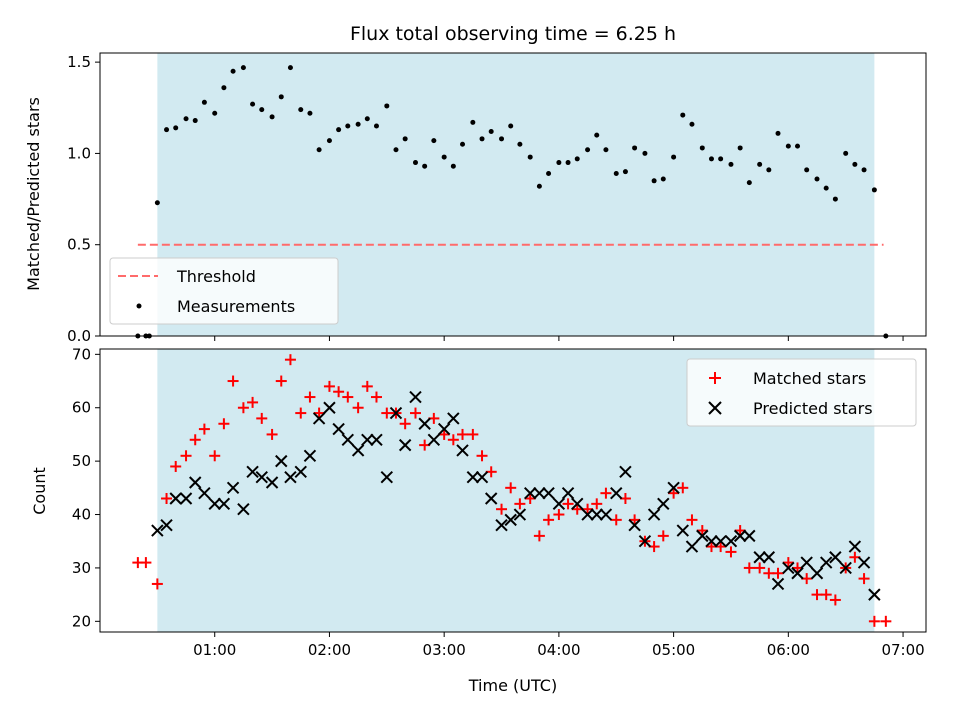 The height and width of the screenshot is (720, 960). What do you see at coordinates (139, 306) in the screenshot?
I see `legend-measurements-swatch` at bounding box center [139, 306].